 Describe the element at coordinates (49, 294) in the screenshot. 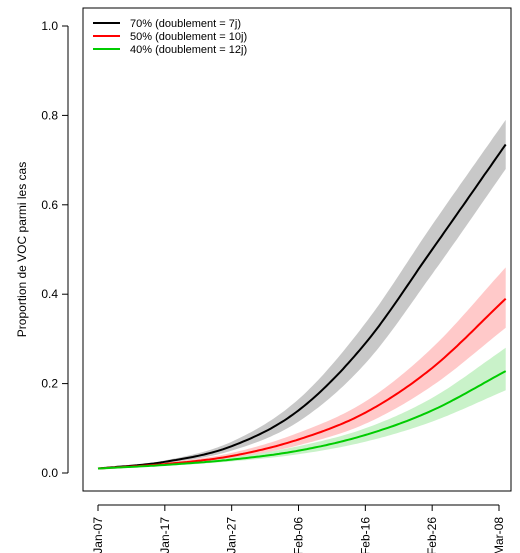

I see `y-tick-label: 0.4` at that location.